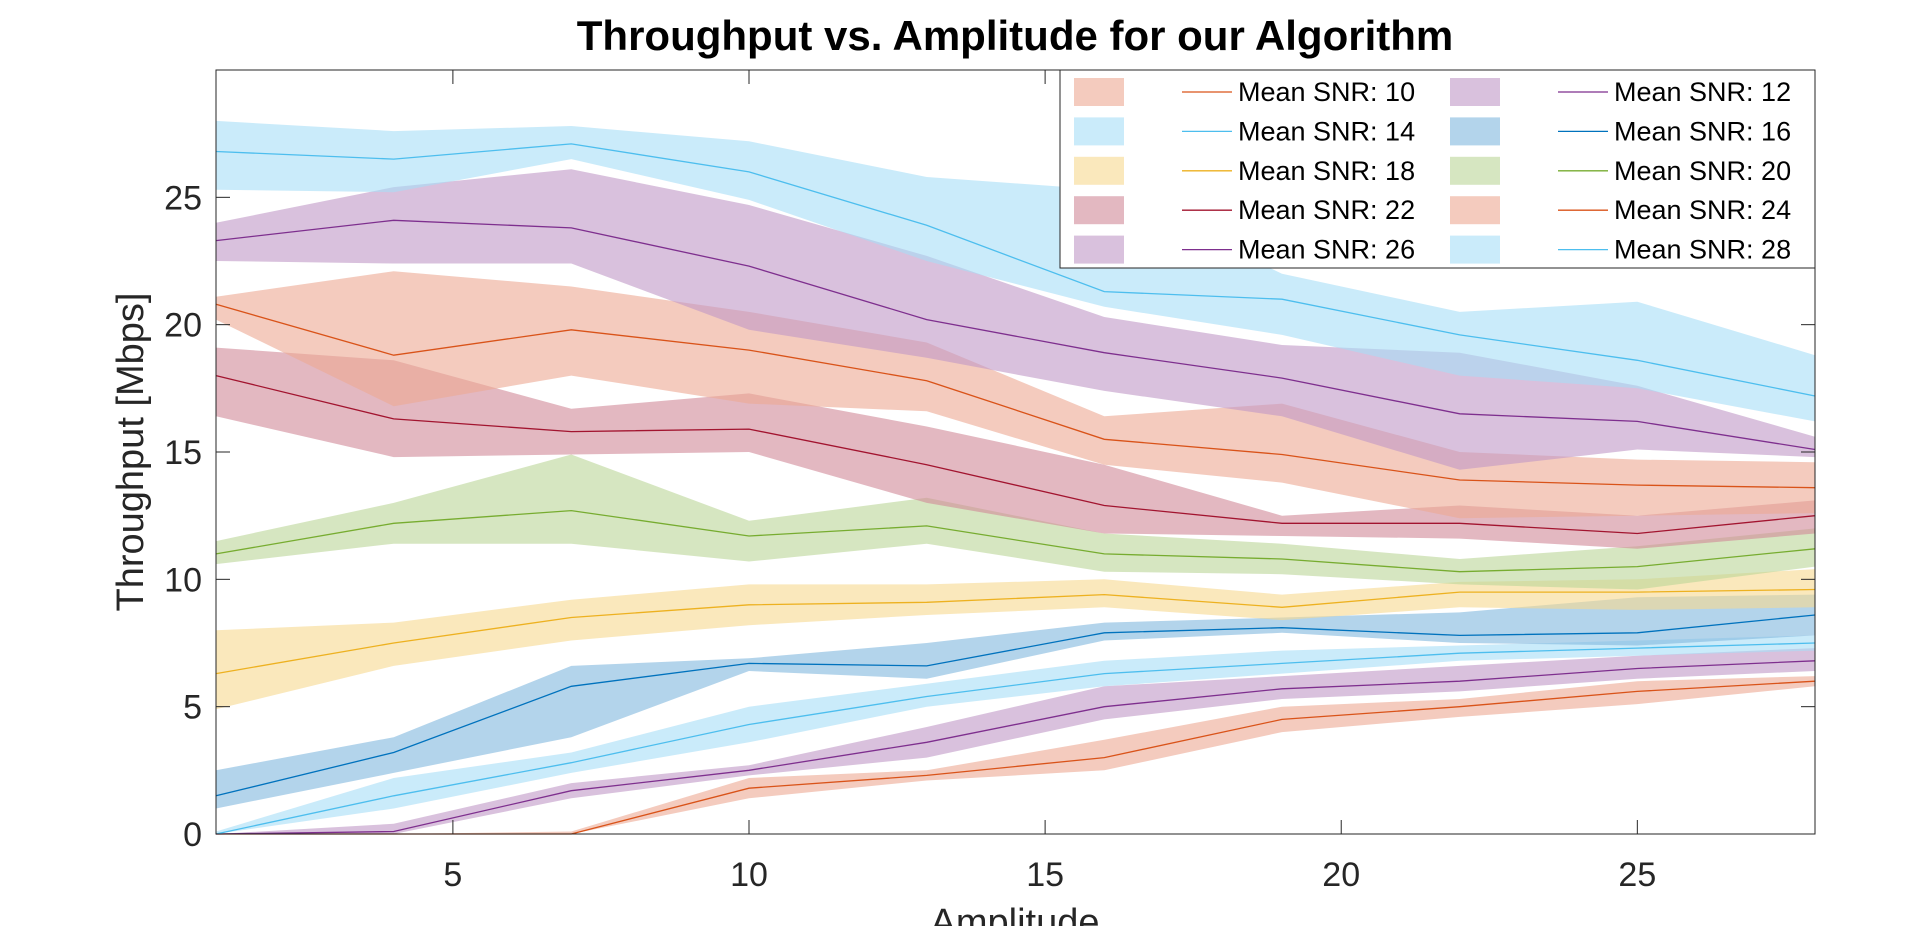 Image resolution: width=1920 pixels, height=926 pixels. I want to click on legend-label-mean-snr-20: Mean SNR: 20, so click(1702, 171).